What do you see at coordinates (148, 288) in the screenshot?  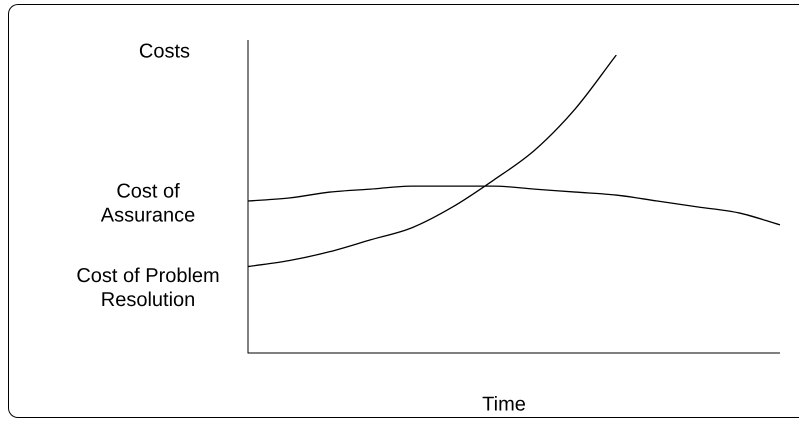 I see `series-label: Cost of Problem Resolution` at bounding box center [148, 288].